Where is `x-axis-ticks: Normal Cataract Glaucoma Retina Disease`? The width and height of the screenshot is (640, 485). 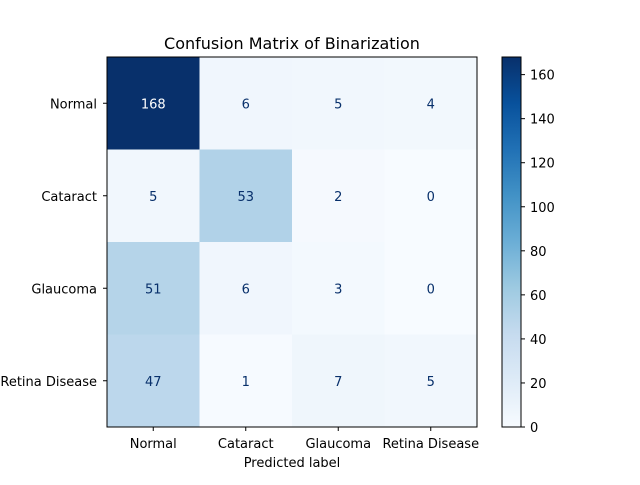 x-axis-ticks: Normal Cataract Glaucoma Retina Disease is located at coordinates (304, 439).